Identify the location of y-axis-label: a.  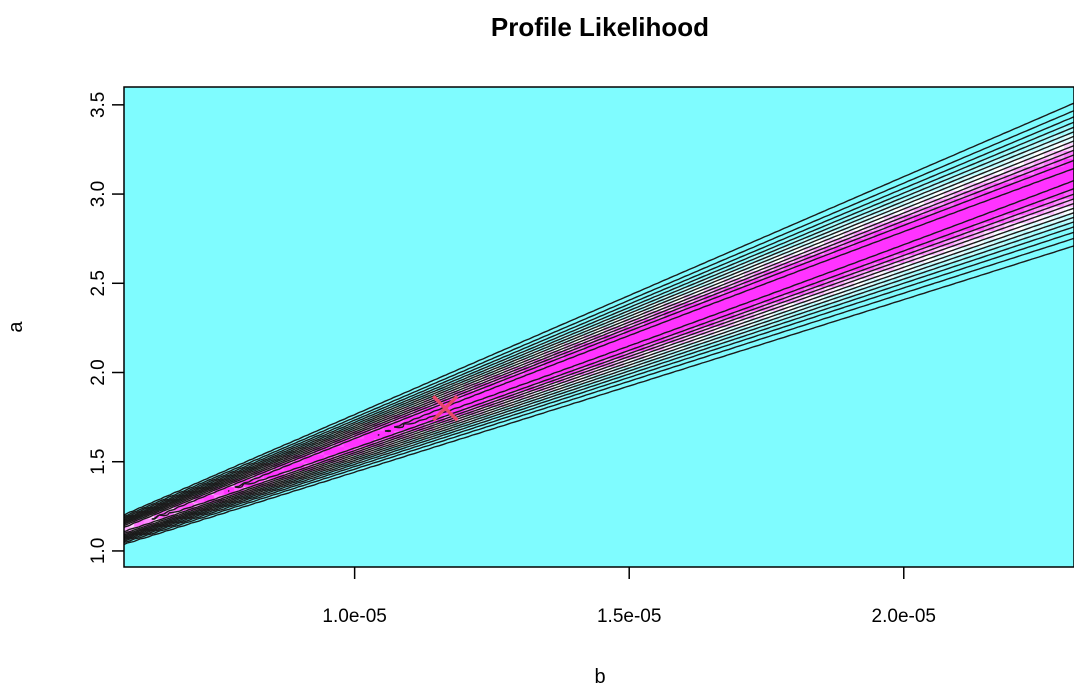
(16, 327).